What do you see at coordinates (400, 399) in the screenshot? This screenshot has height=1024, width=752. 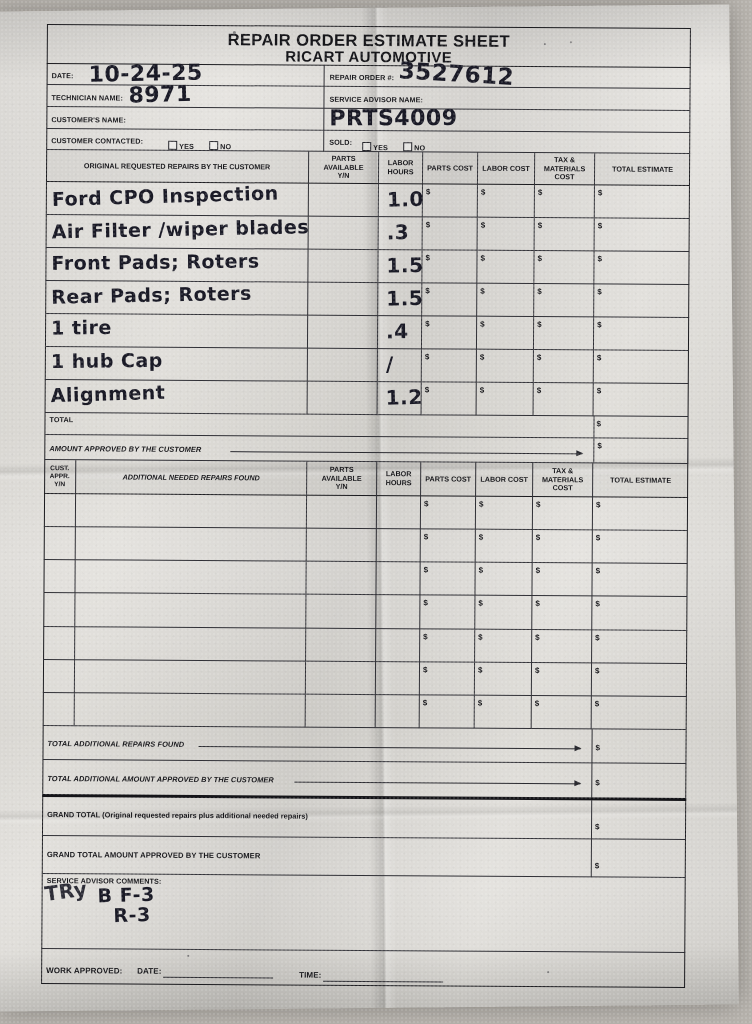 I see `table-cell: 1.2` at bounding box center [400, 399].